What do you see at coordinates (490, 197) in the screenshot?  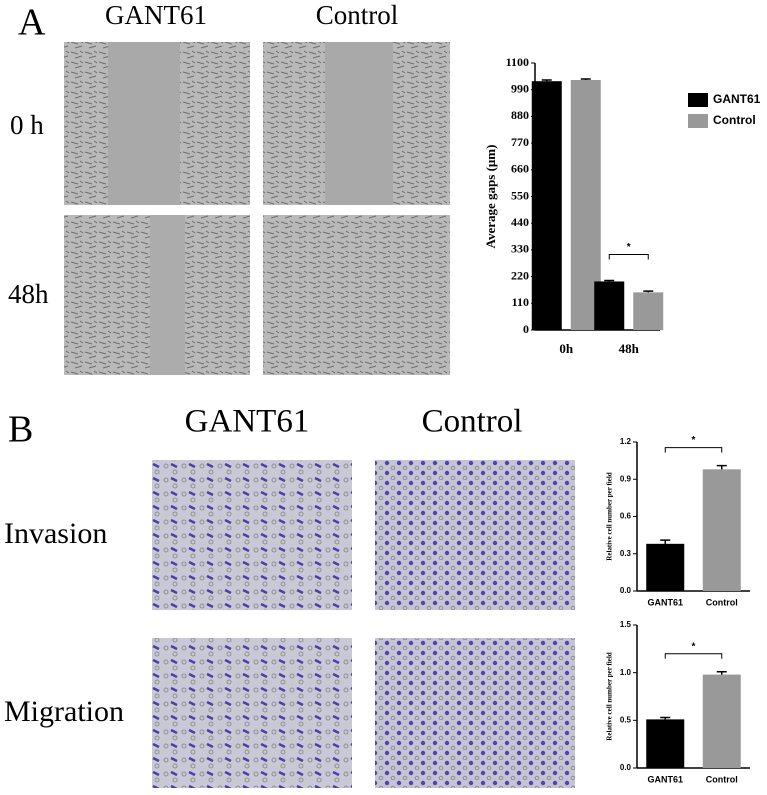 I see `y-axis-label: Average gaps (μm)` at bounding box center [490, 197].